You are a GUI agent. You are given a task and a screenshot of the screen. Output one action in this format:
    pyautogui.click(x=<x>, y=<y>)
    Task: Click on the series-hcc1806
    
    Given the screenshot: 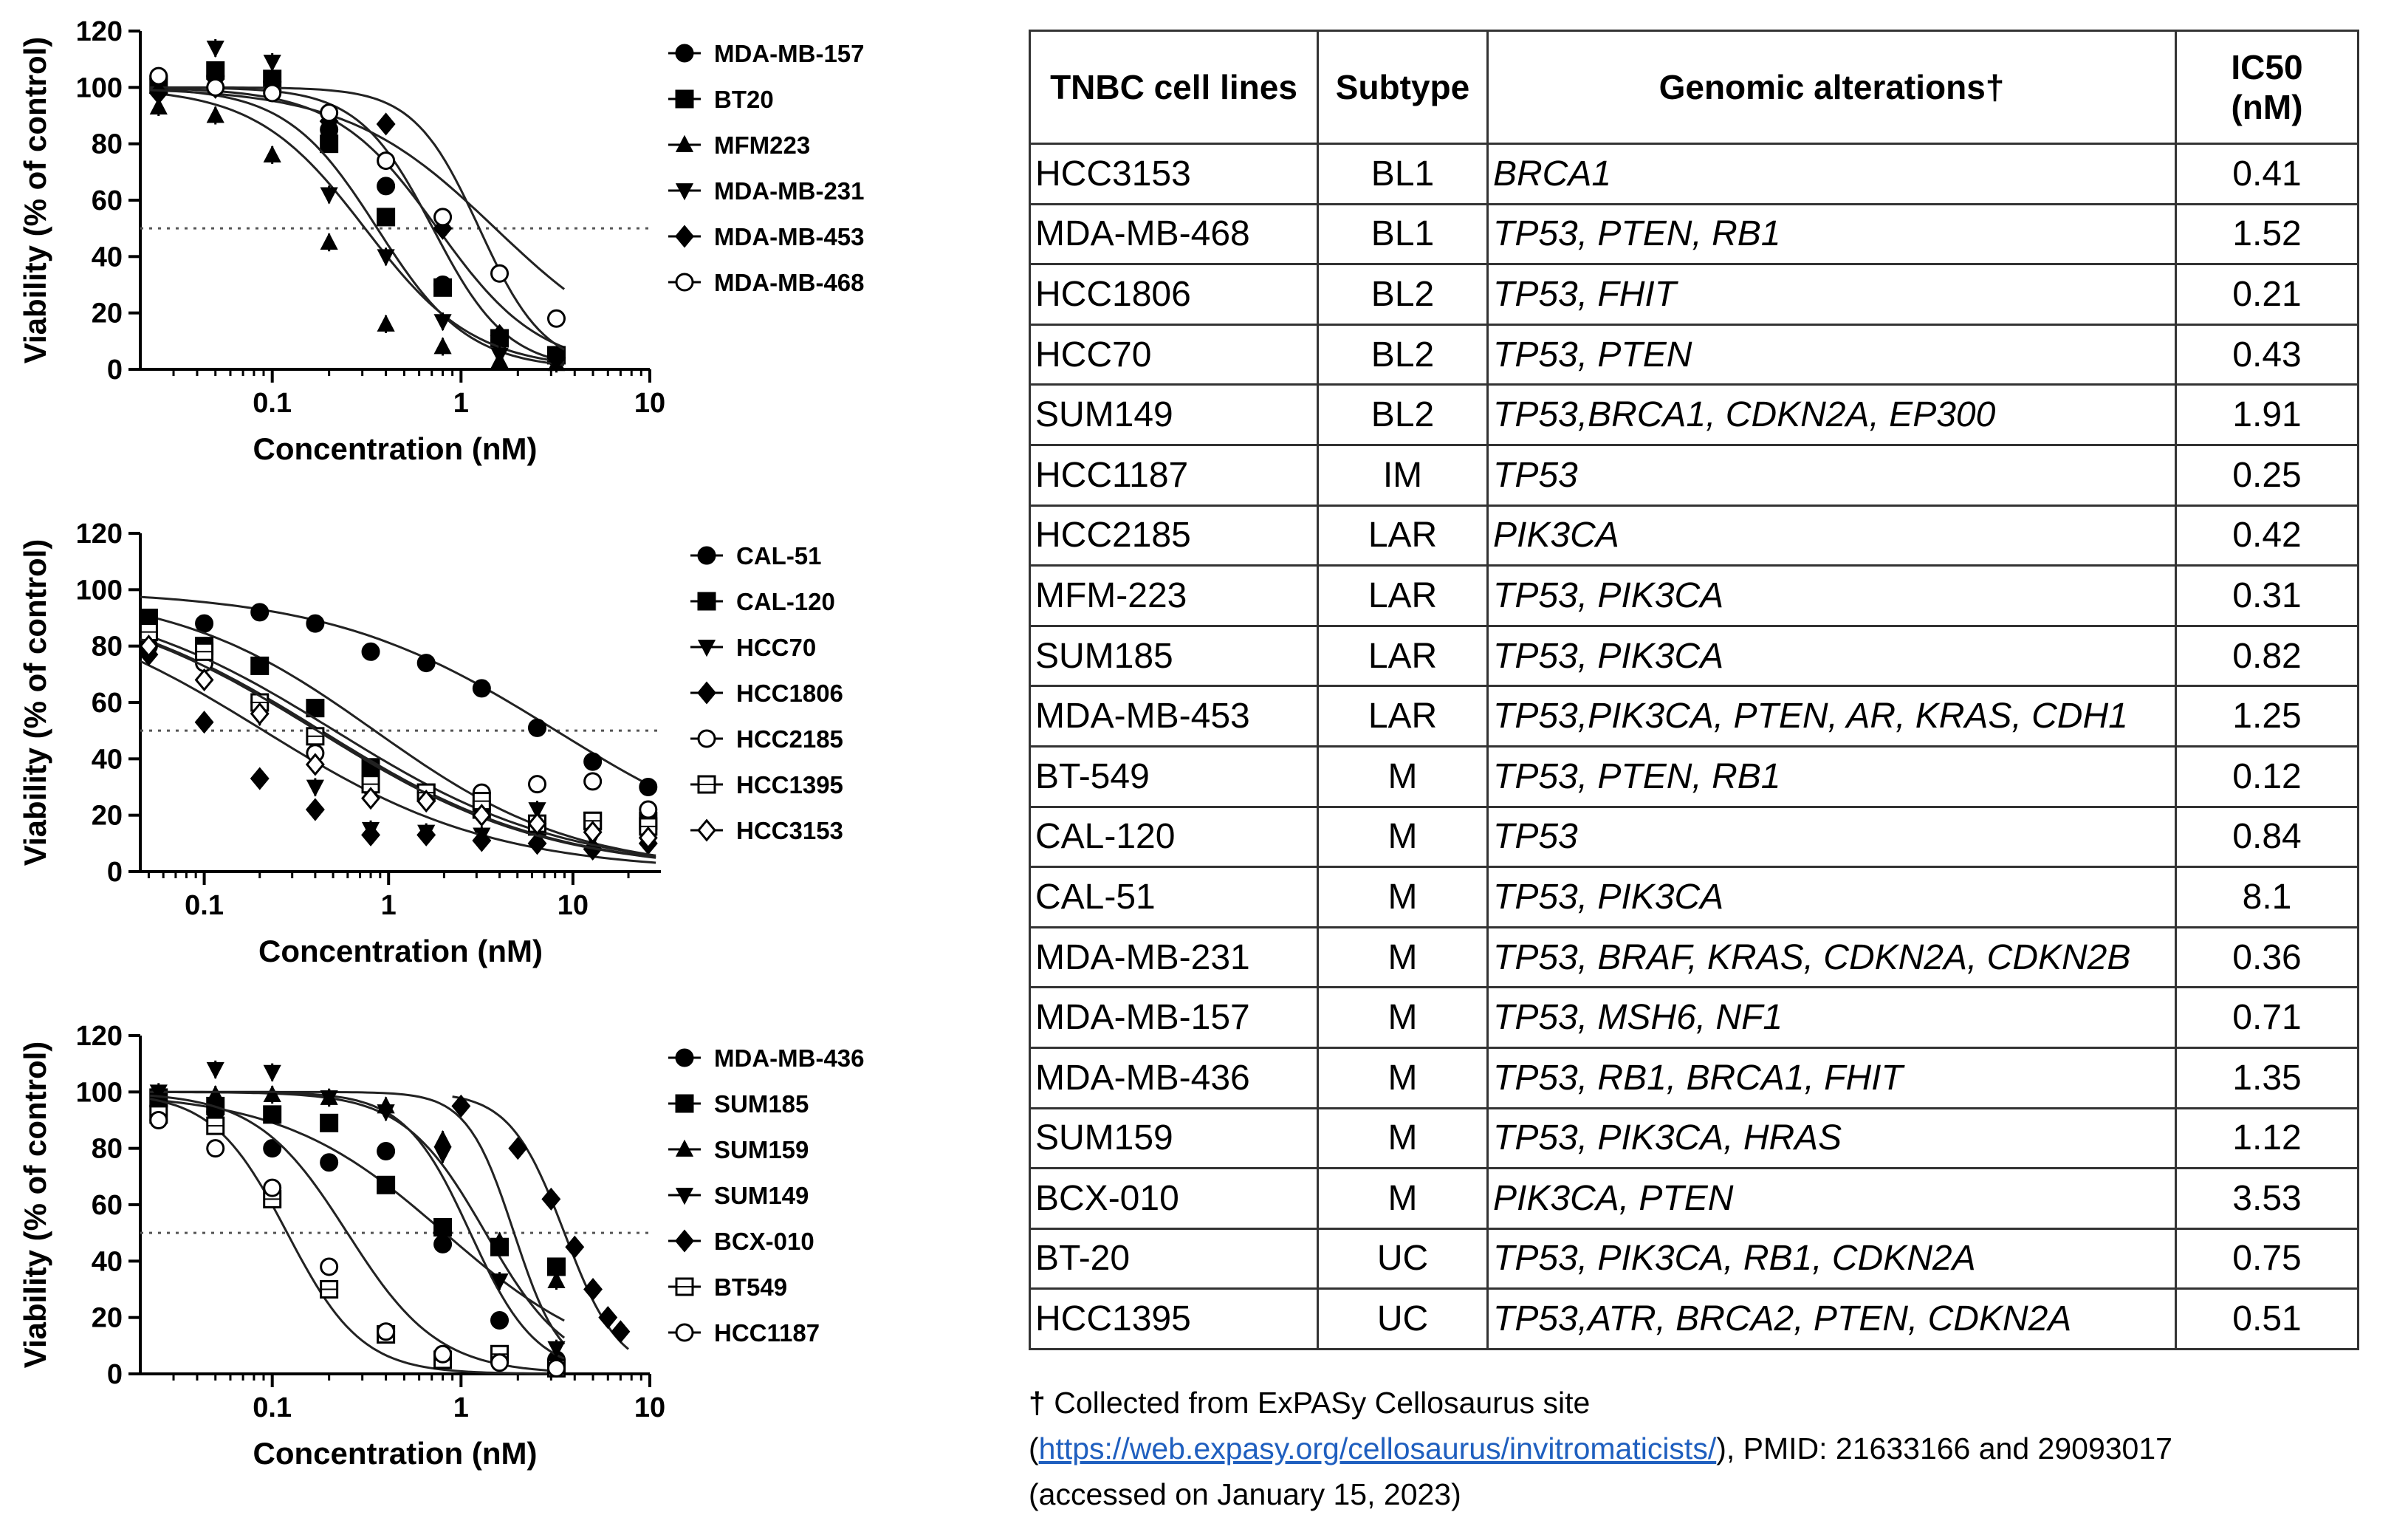 What is the action you would take?
    pyautogui.click(x=398, y=753)
    